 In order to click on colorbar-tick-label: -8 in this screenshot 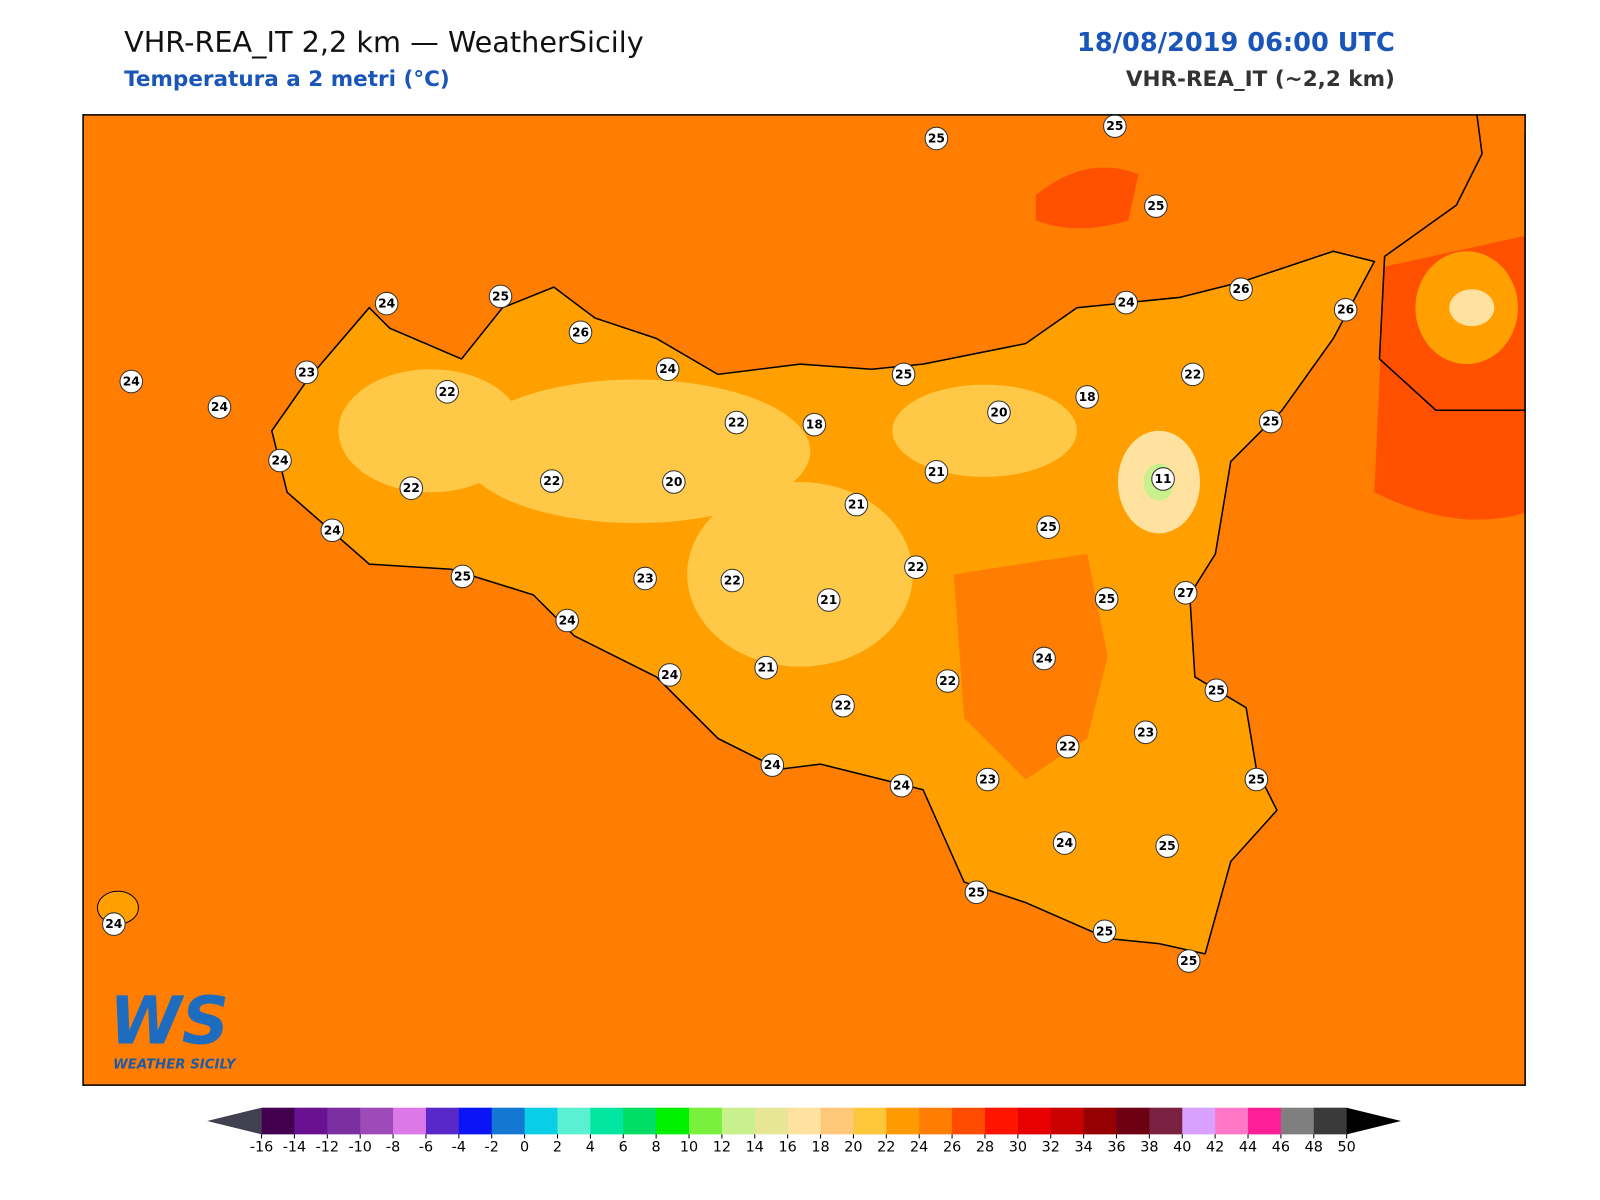, I will do `click(393, 1148)`.